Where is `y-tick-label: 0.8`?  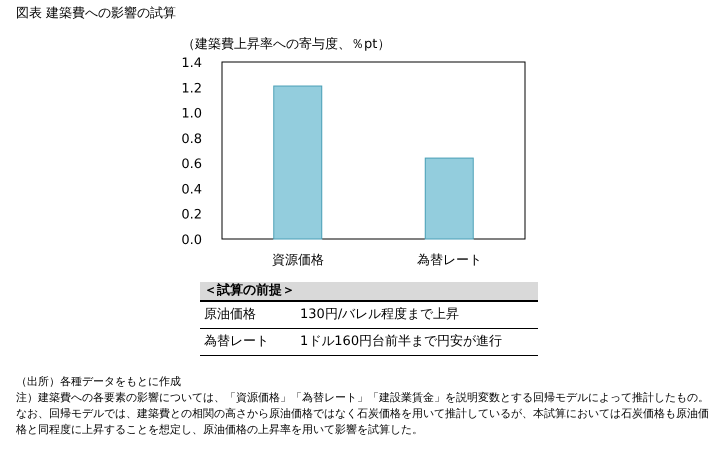 y-tick-label: 0.8 is located at coordinates (191, 139).